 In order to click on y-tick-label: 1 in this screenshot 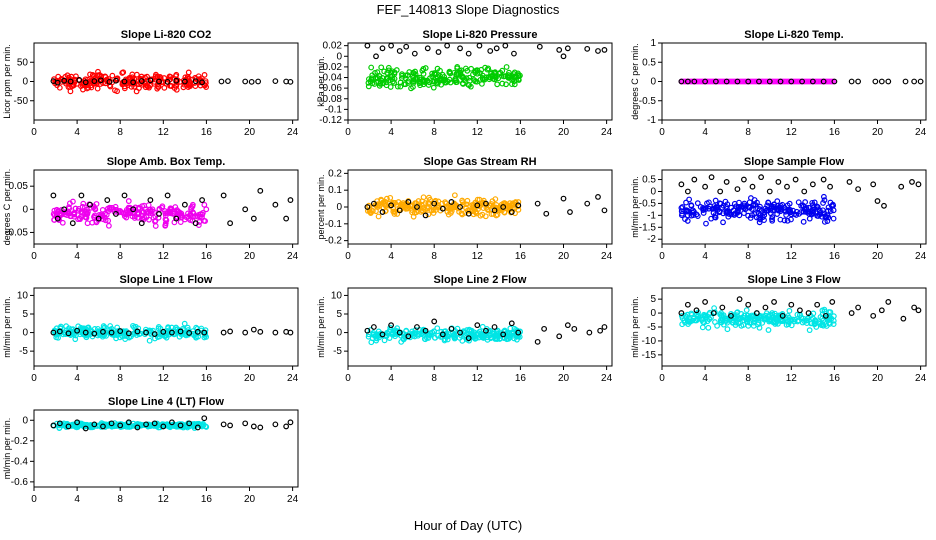, I will do `click(653, 43)`.